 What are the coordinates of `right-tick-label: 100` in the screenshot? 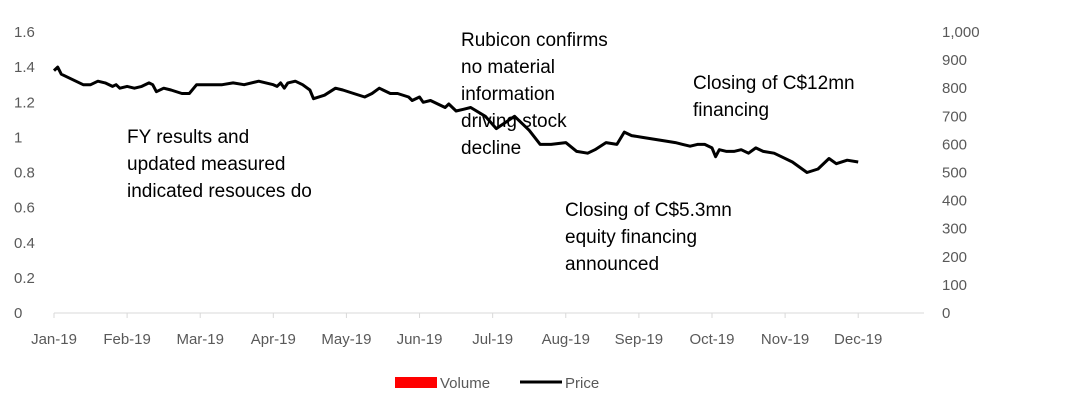 It's located at (954, 285).